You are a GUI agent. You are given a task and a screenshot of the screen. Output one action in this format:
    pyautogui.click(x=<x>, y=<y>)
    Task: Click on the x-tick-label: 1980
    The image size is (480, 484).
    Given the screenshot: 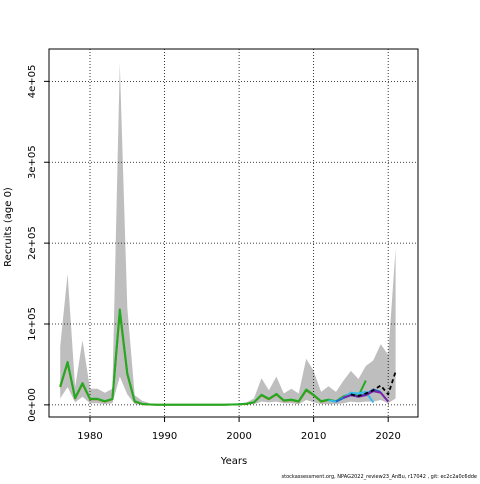 What is the action you would take?
    pyautogui.click(x=89, y=436)
    